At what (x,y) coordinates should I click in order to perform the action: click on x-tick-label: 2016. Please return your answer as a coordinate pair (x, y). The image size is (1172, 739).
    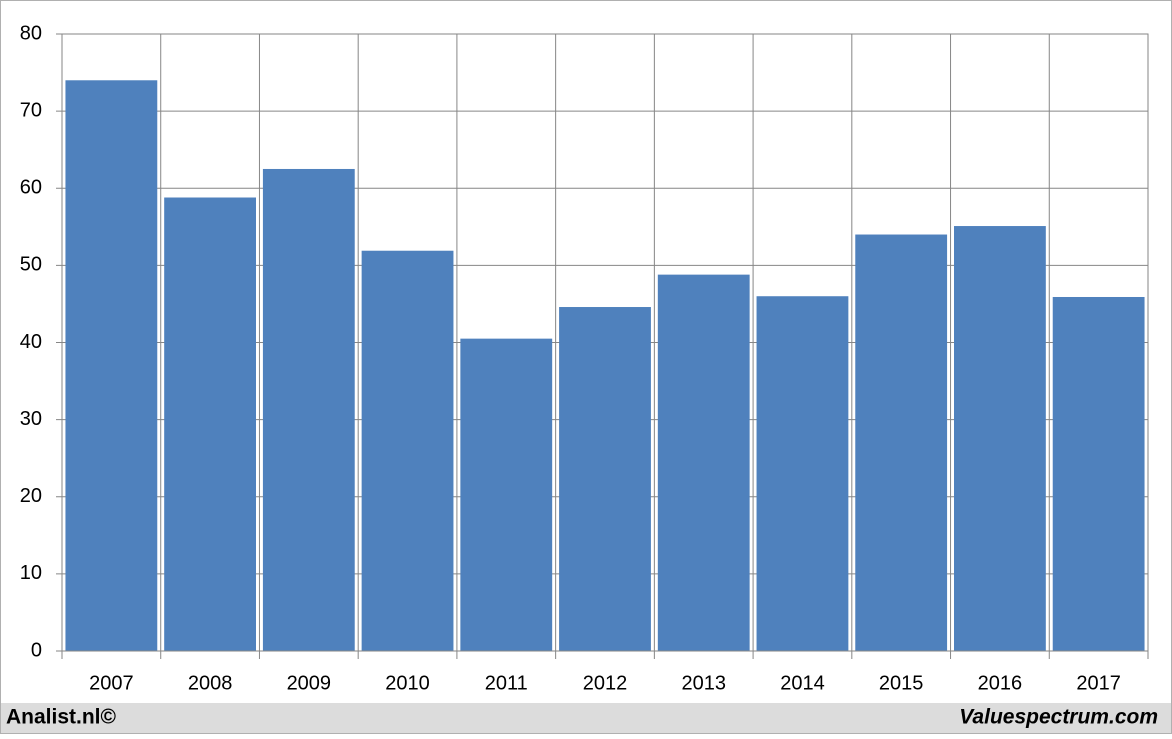
    Looking at the image, I should click on (1000, 683).